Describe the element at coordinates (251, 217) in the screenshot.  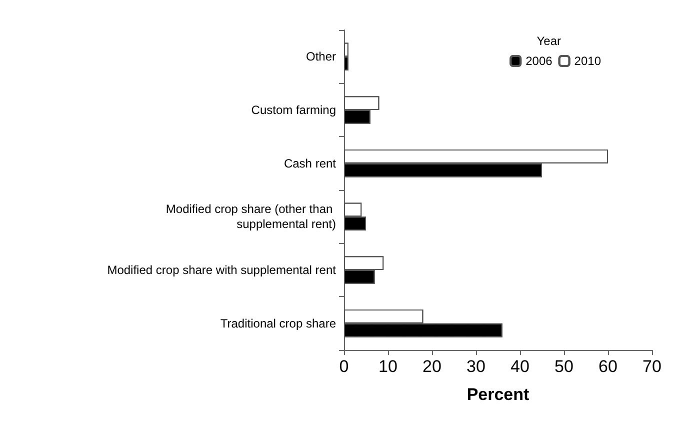
I see `y-tick-label: Modified crop share (other than supplemental rent)` at that location.